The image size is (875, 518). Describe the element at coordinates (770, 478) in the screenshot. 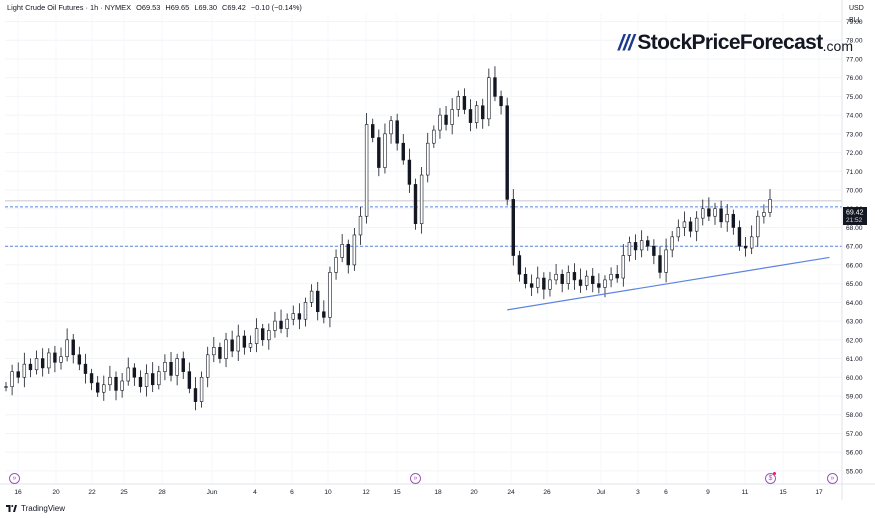

I see `dollar-alert-icon: $` at that location.